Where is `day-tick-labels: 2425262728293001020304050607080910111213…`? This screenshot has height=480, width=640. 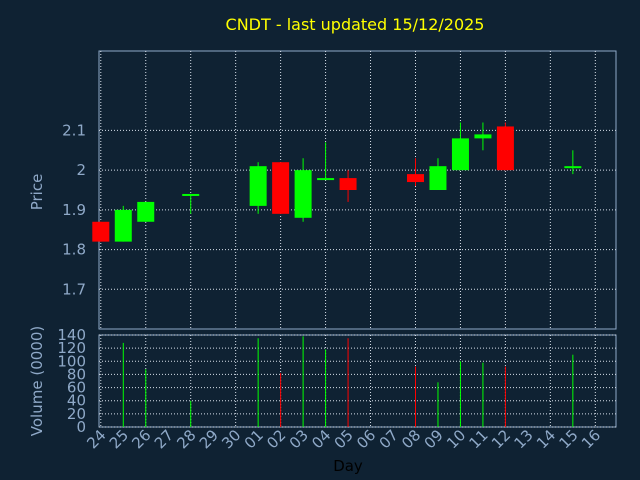
day-tick-labels: 2425262728293001020304050607080910111213… is located at coordinates (343, 439).